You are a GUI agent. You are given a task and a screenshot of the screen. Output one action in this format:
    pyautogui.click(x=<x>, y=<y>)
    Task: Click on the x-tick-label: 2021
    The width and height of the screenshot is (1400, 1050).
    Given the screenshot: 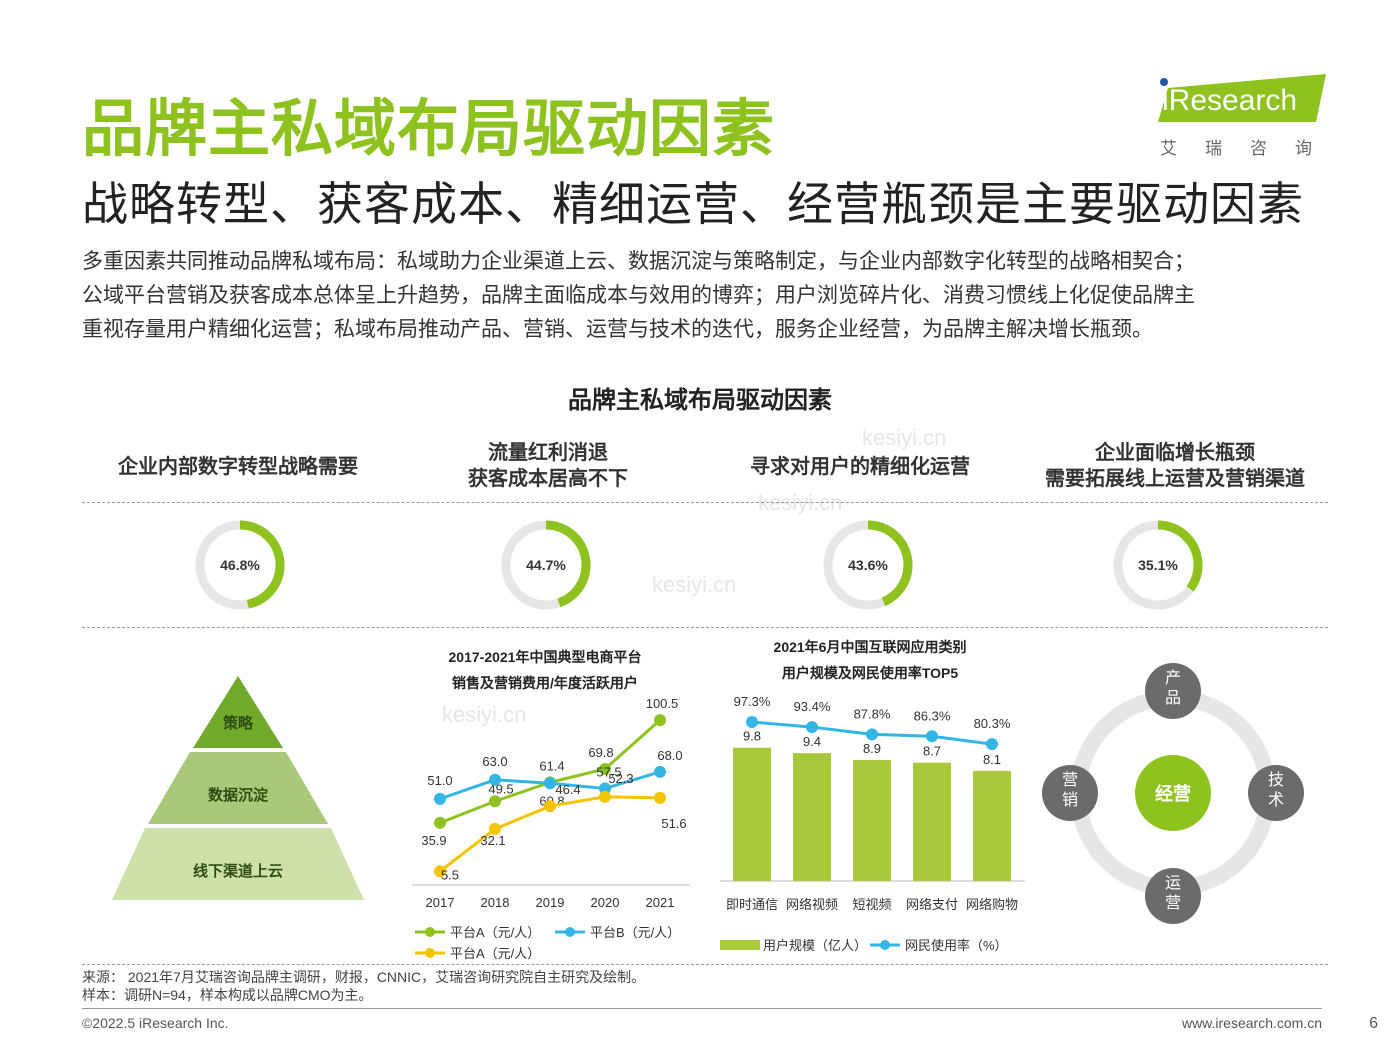 What is the action you would take?
    pyautogui.click(x=660, y=902)
    